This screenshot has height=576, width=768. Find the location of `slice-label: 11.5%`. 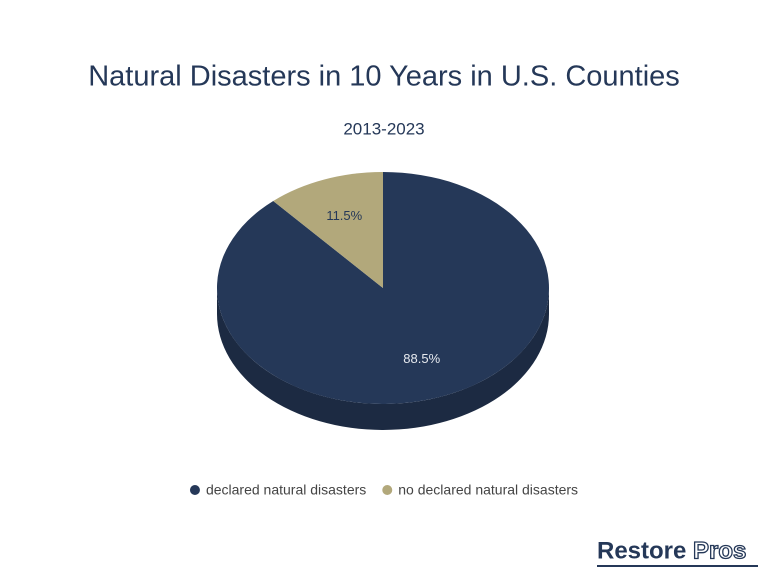

slice-label: 11.5% is located at coordinates (344, 215).